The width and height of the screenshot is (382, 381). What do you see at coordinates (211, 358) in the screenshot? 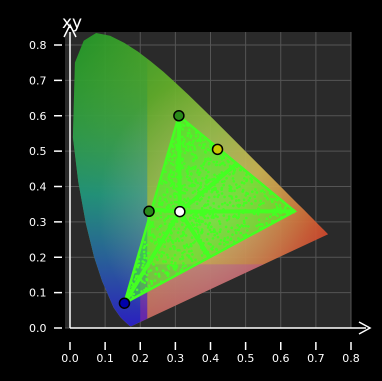
I see `x-tick-label-4: 0.4` at bounding box center [211, 358].